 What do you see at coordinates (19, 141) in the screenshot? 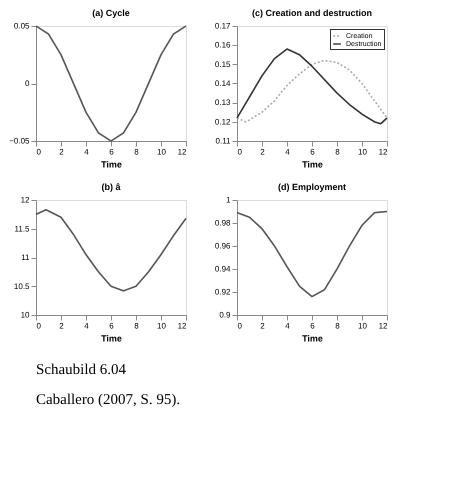
I see `y-tick-label: −0.05` at bounding box center [19, 141].